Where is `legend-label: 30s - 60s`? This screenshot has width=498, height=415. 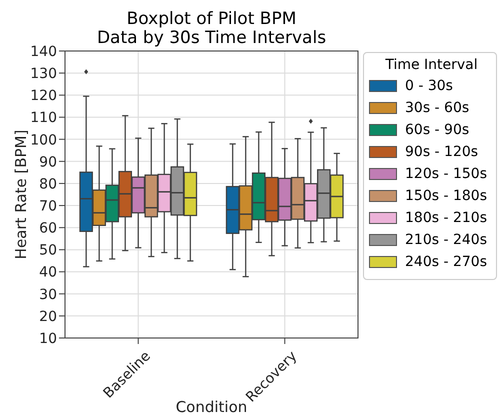
legend-label: 30s - 60s is located at coordinates (437, 108).